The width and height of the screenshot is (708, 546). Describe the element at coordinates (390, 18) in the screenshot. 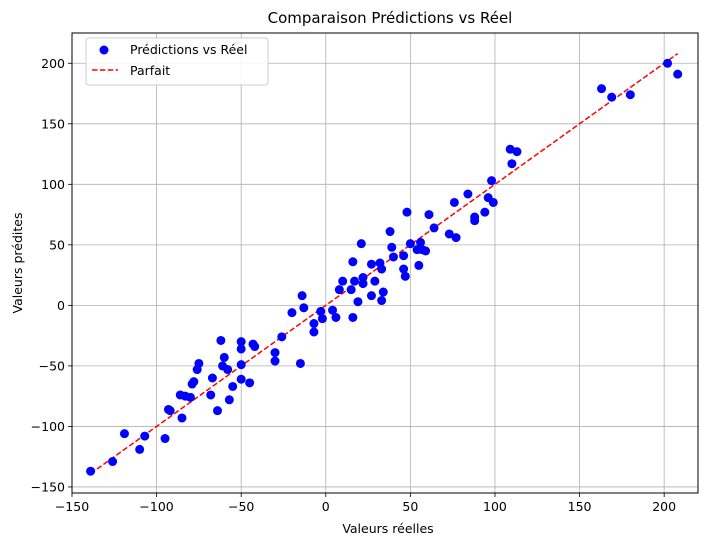

I see `chart-title: Comparaison Prédictions vs Réel` at that location.